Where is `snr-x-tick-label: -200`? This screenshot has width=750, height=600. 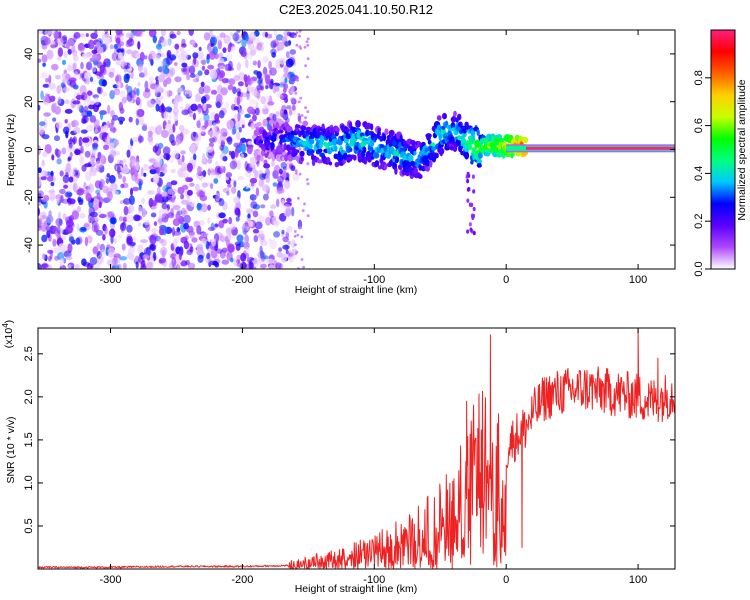 snr-x-tick-label: -200 is located at coordinates (242, 580).